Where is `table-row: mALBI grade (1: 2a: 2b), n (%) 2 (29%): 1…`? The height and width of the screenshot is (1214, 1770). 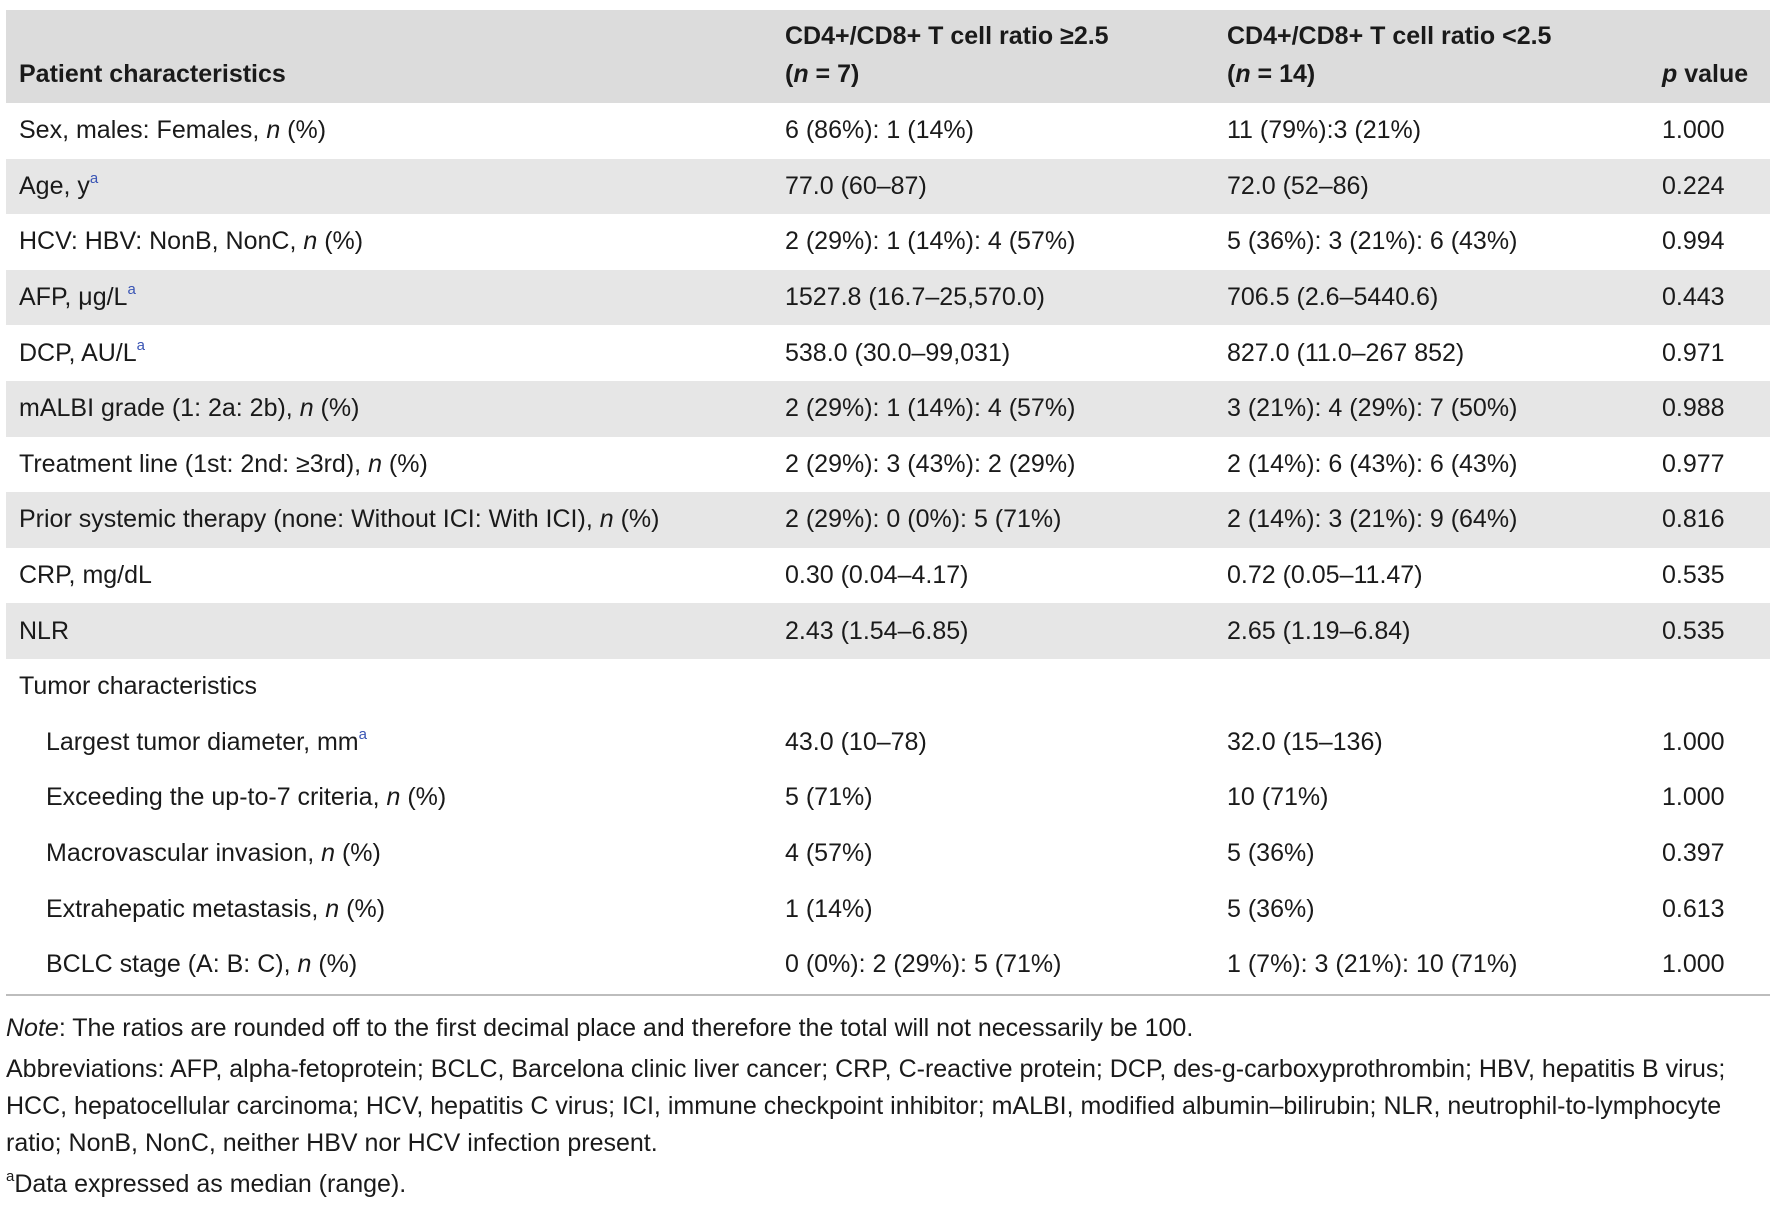 table-row: mALBI grade (1: 2a: 2b), n (%) 2 (29%): 1… is located at coordinates (888, 408).